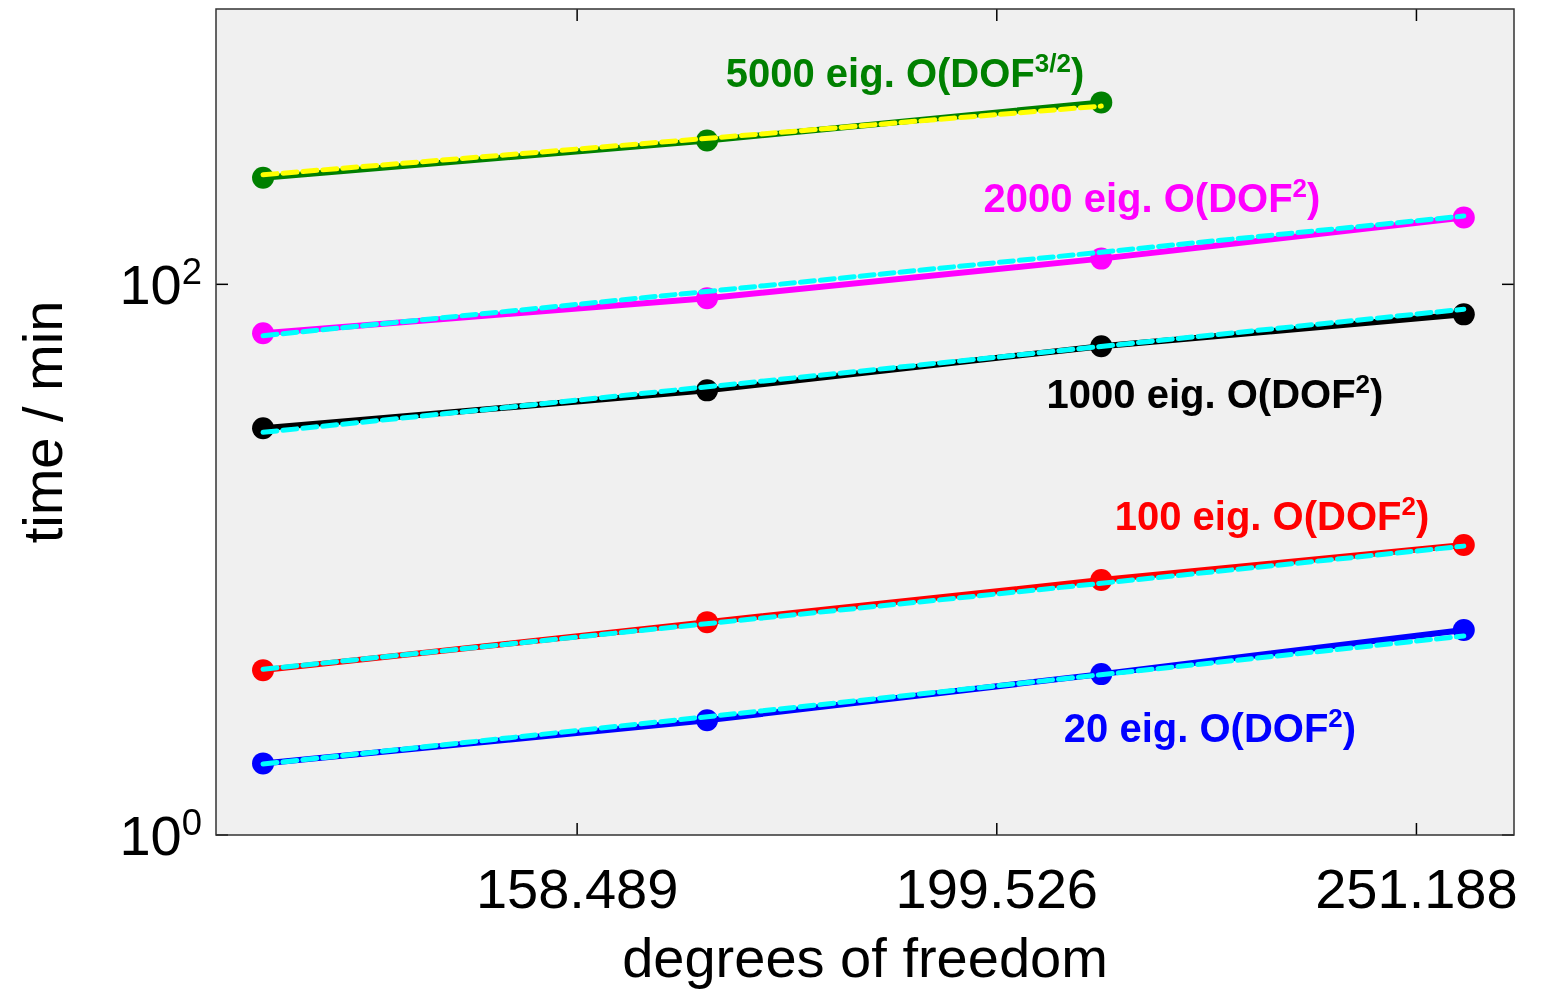 The width and height of the screenshot is (1544, 990). What do you see at coordinates (160, 283) in the screenshot?
I see `y-tick-label: 10$^{2}$` at bounding box center [160, 283].